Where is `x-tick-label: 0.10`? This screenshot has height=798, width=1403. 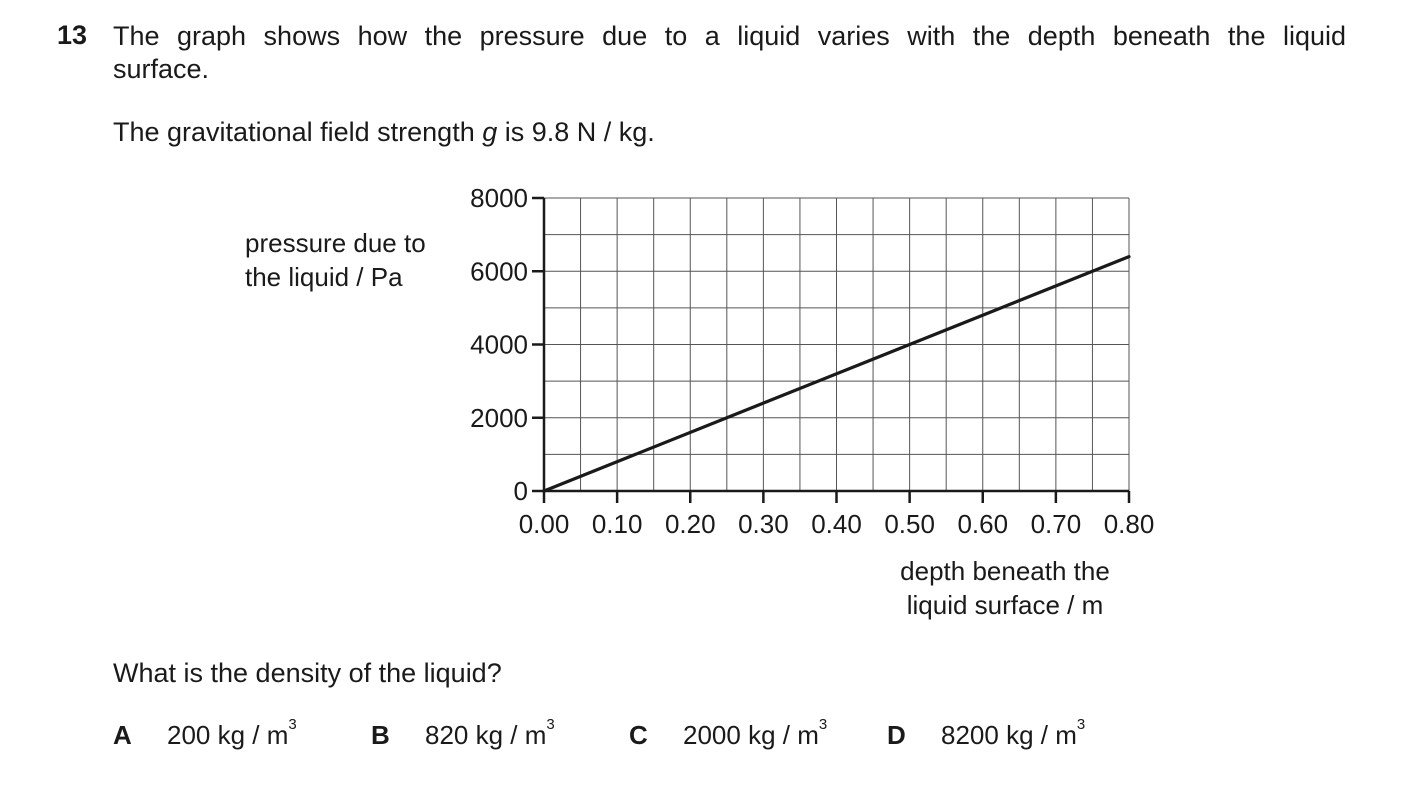 x-tick-label: 0.10 is located at coordinates (617, 524).